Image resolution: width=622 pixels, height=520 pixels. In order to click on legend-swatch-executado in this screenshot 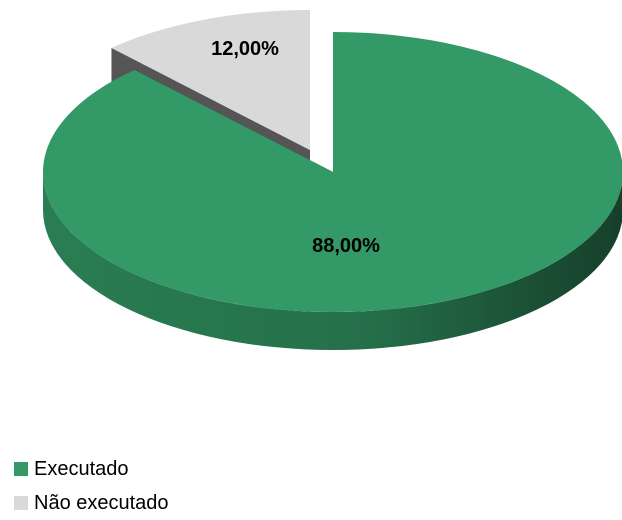, I will do `click(21, 469)`.